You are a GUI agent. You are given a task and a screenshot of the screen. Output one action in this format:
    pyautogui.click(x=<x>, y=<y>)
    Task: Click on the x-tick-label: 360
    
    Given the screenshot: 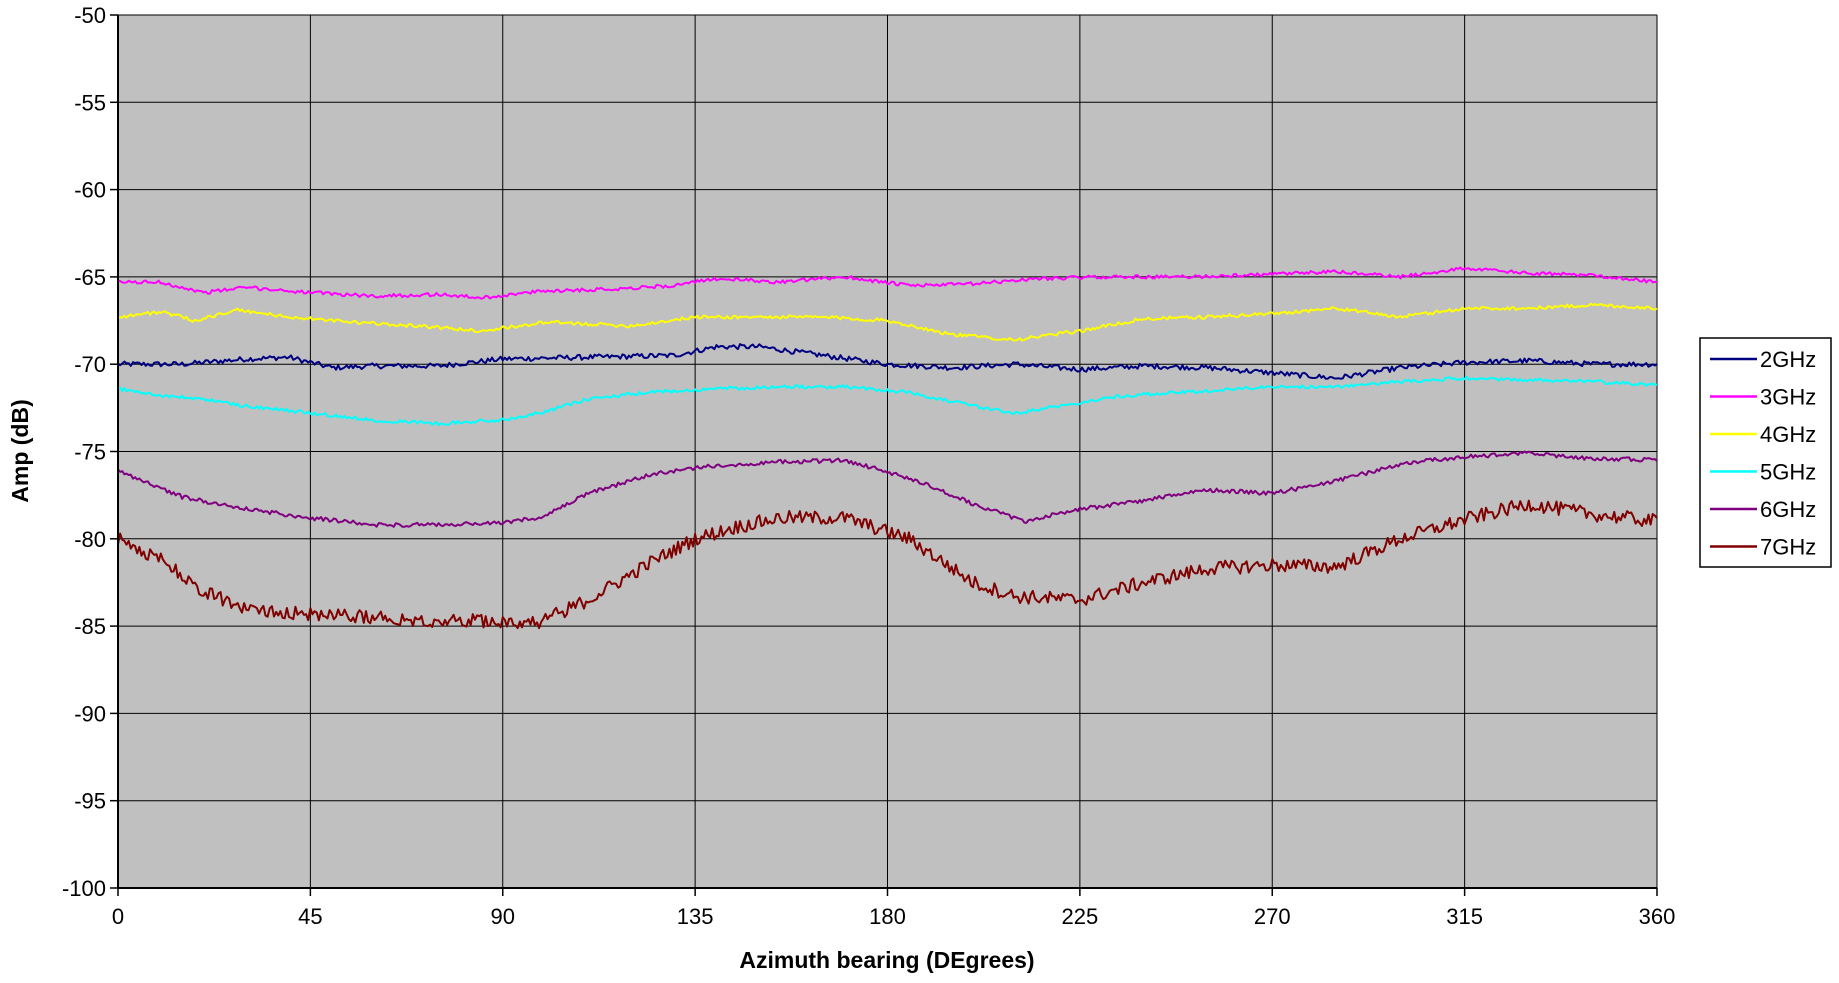 What is the action you would take?
    pyautogui.click(x=1657, y=916)
    